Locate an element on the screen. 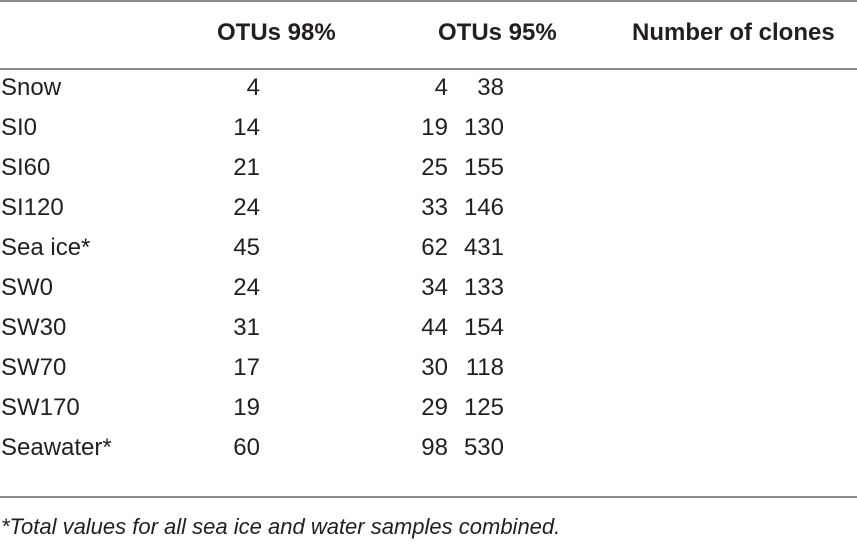 Image resolution: width=857 pixels, height=546 pixels. row-otu95-value: 17 is located at coordinates (246, 367).